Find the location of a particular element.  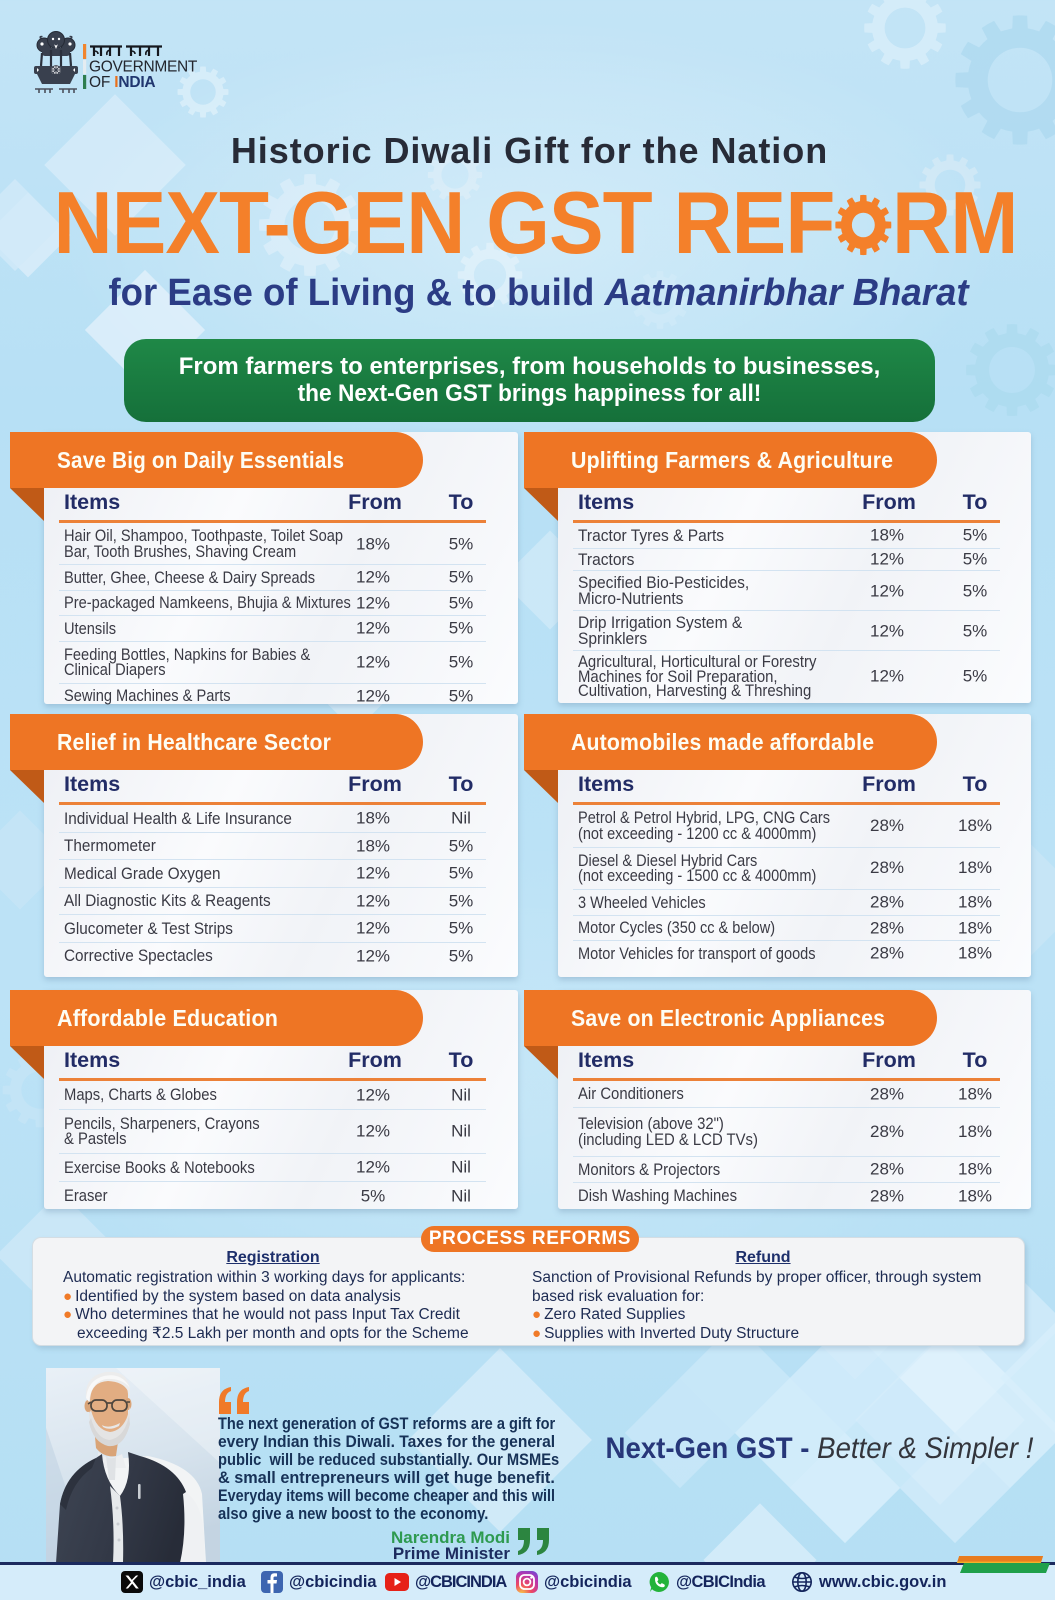

svg-text: OF INDIA is located at coordinates (122, 82).